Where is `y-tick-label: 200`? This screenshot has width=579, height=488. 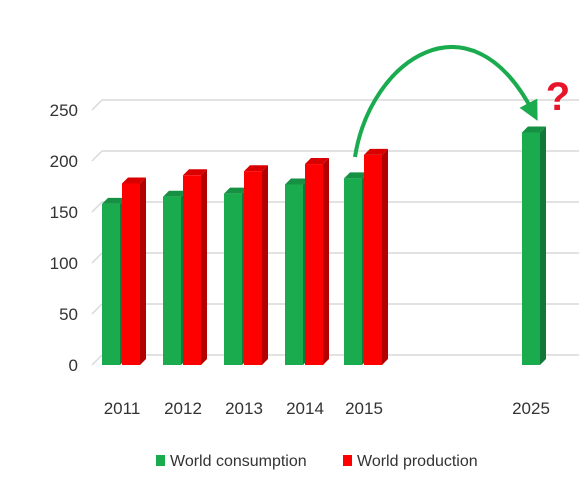
y-tick-label: 200 is located at coordinates (64, 161).